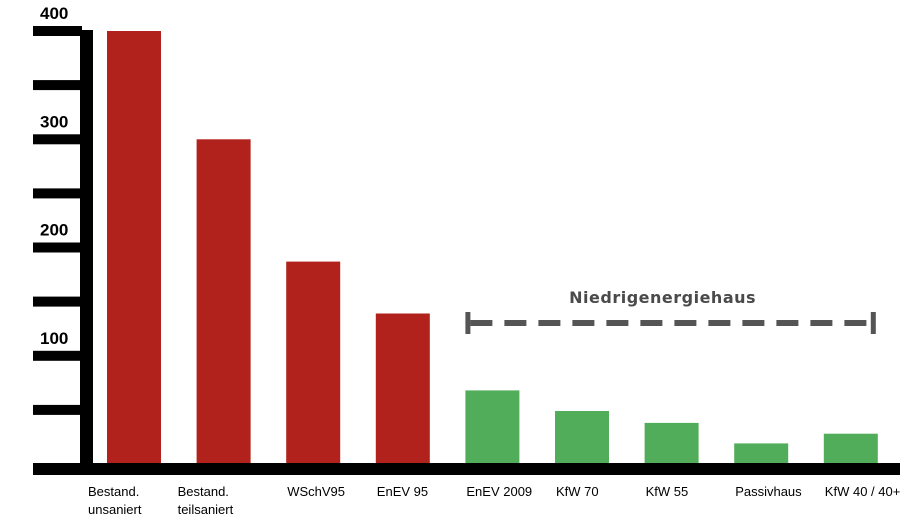 This screenshot has width=910, height=524. I want to click on x-tick-label-1: Bestand. teilsaniert, so click(206, 500).